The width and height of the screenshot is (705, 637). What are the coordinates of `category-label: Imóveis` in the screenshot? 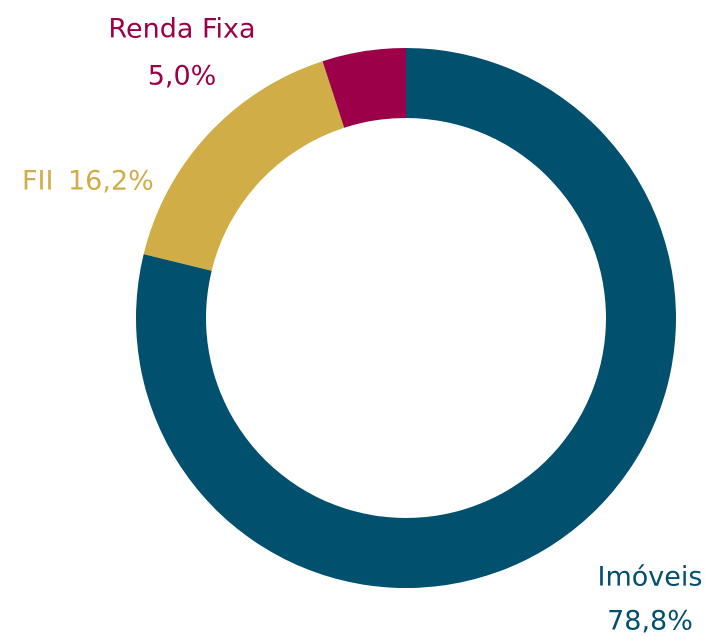 It's located at (650, 577).